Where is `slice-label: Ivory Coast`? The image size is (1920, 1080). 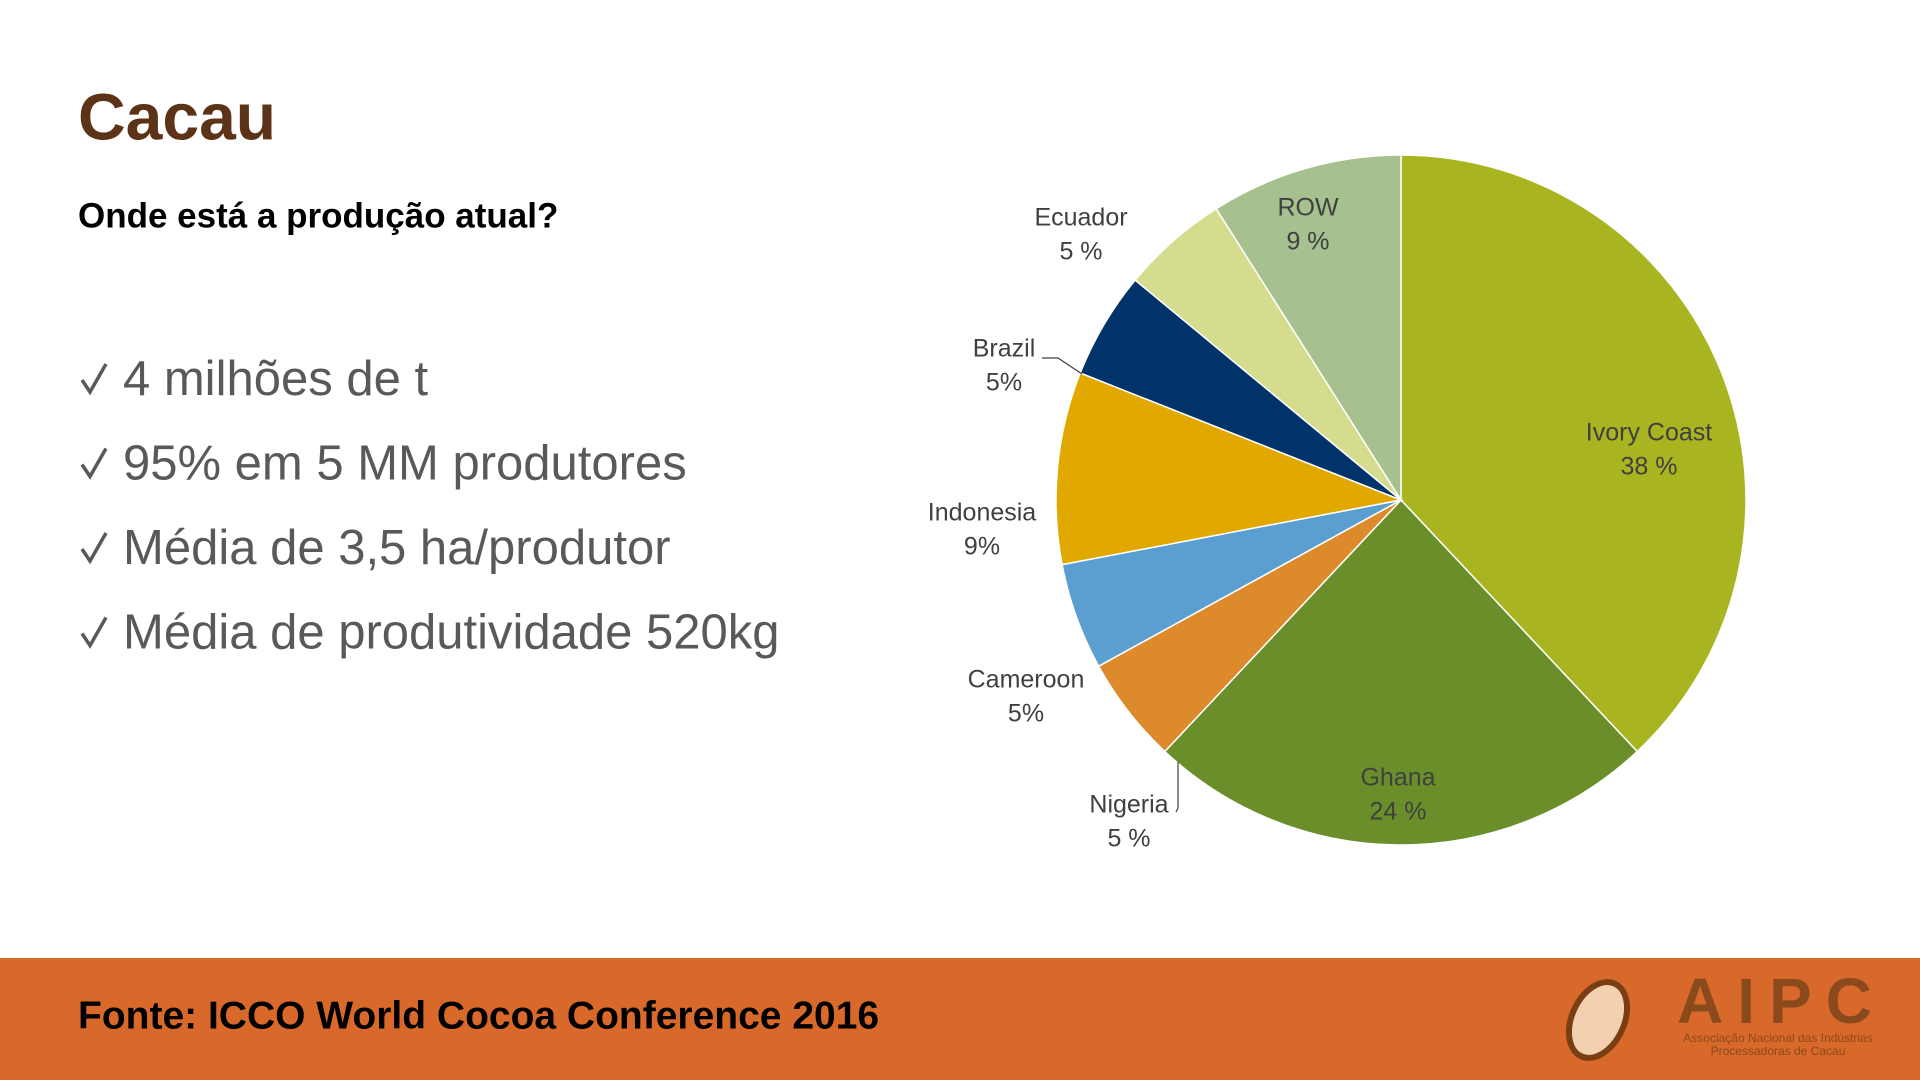
slice-label: Ivory Coast is located at coordinates (1649, 433).